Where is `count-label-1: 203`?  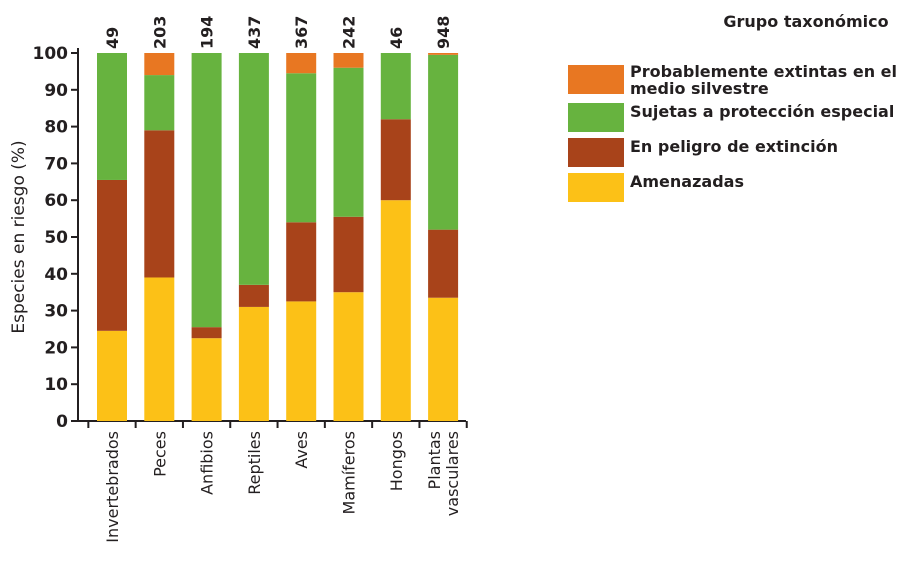 count-label-1: 203 is located at coordinates (159, 32).